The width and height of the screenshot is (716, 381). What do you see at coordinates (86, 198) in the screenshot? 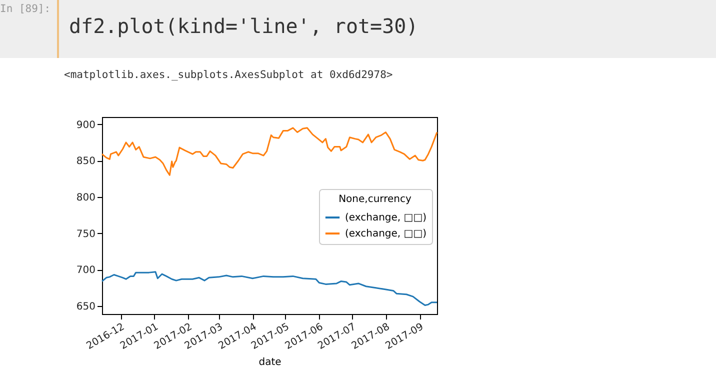
I see `y-tick-label: 800` at bounding box center [86, 198].